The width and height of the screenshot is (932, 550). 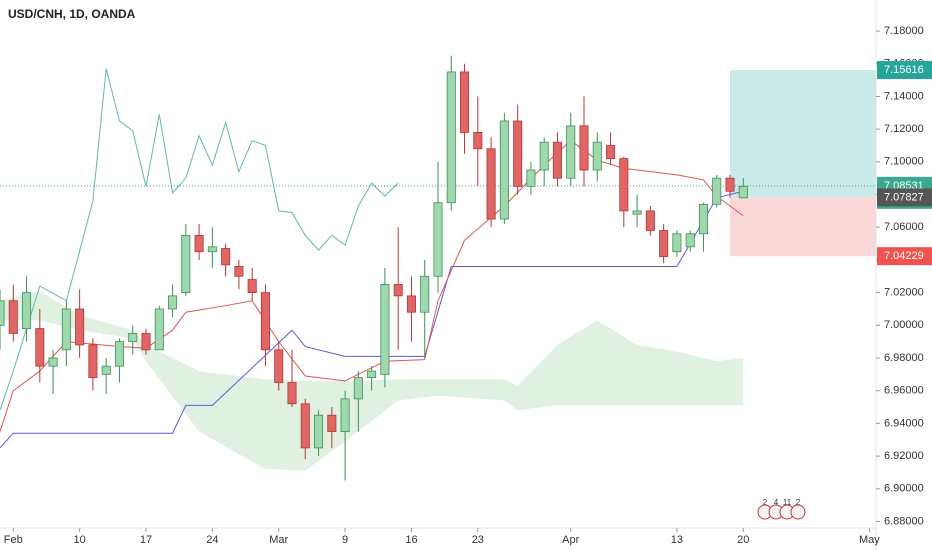 What do you see at coordinates (677, 540) in the screenshot?
I see `x-tick-label: 13` at bounding box center [677, 540].